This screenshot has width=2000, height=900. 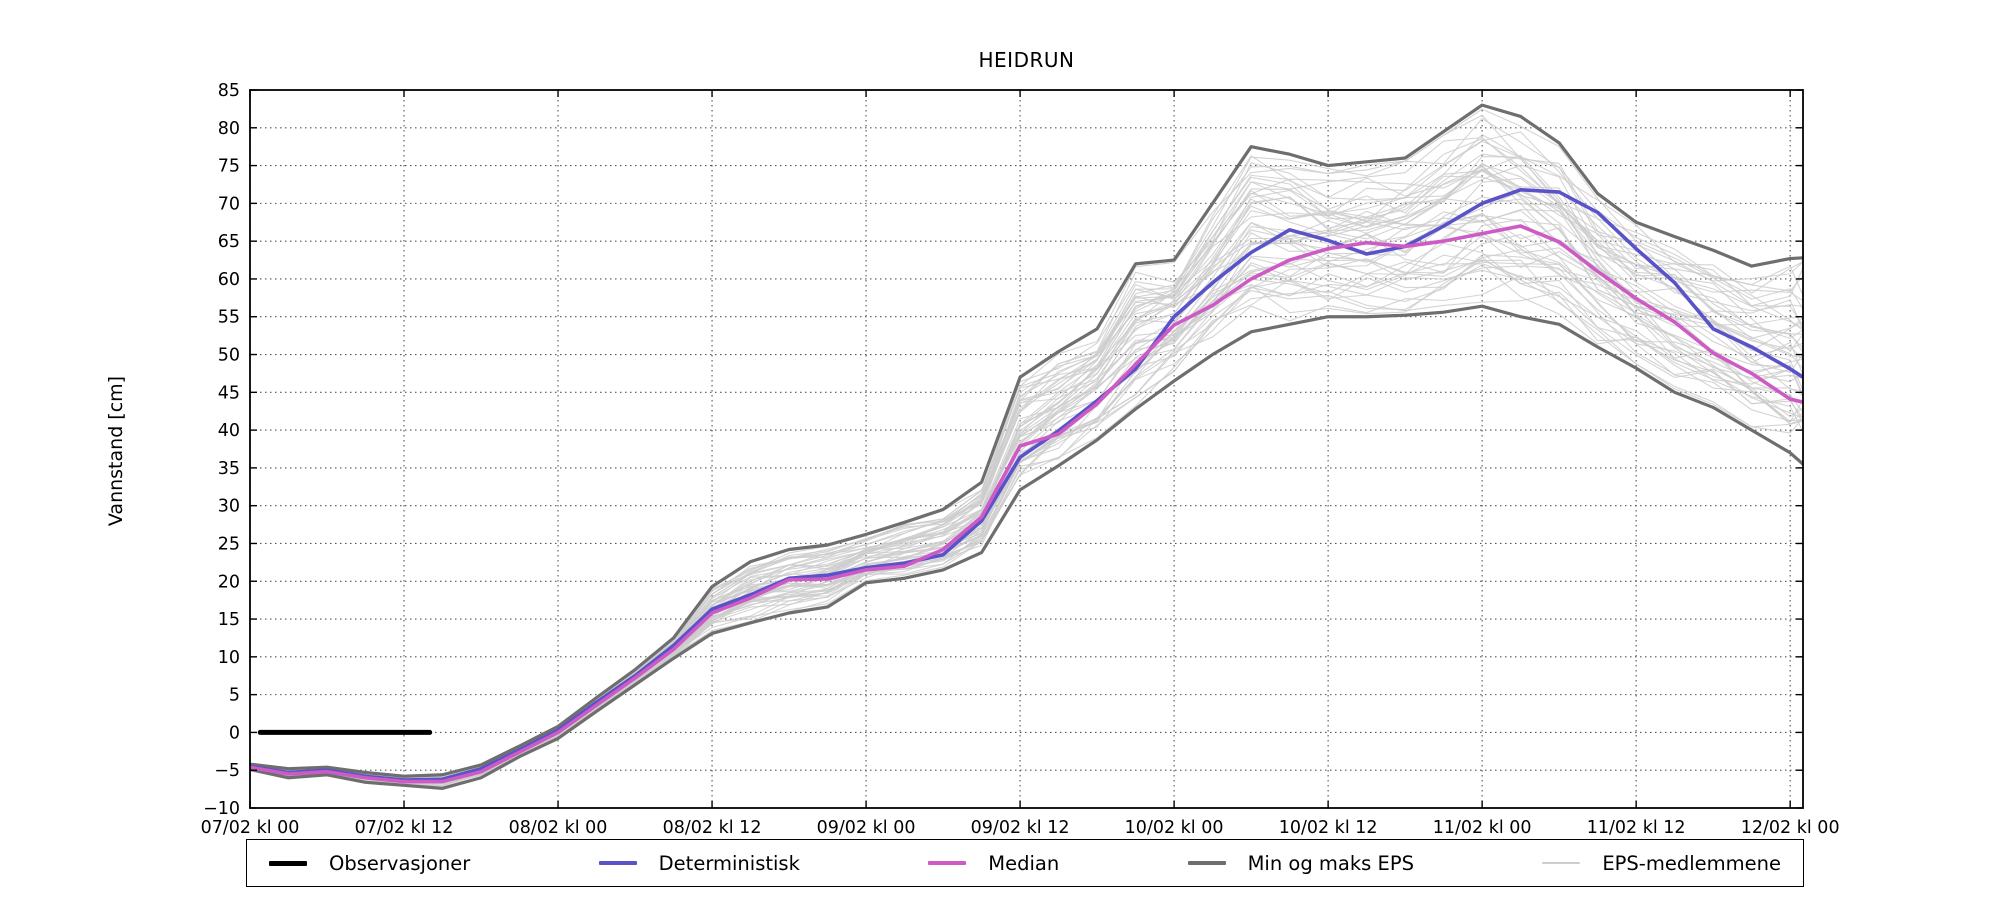 I want to click on legend-label: Deterministisk, so click(x=729, y=863).